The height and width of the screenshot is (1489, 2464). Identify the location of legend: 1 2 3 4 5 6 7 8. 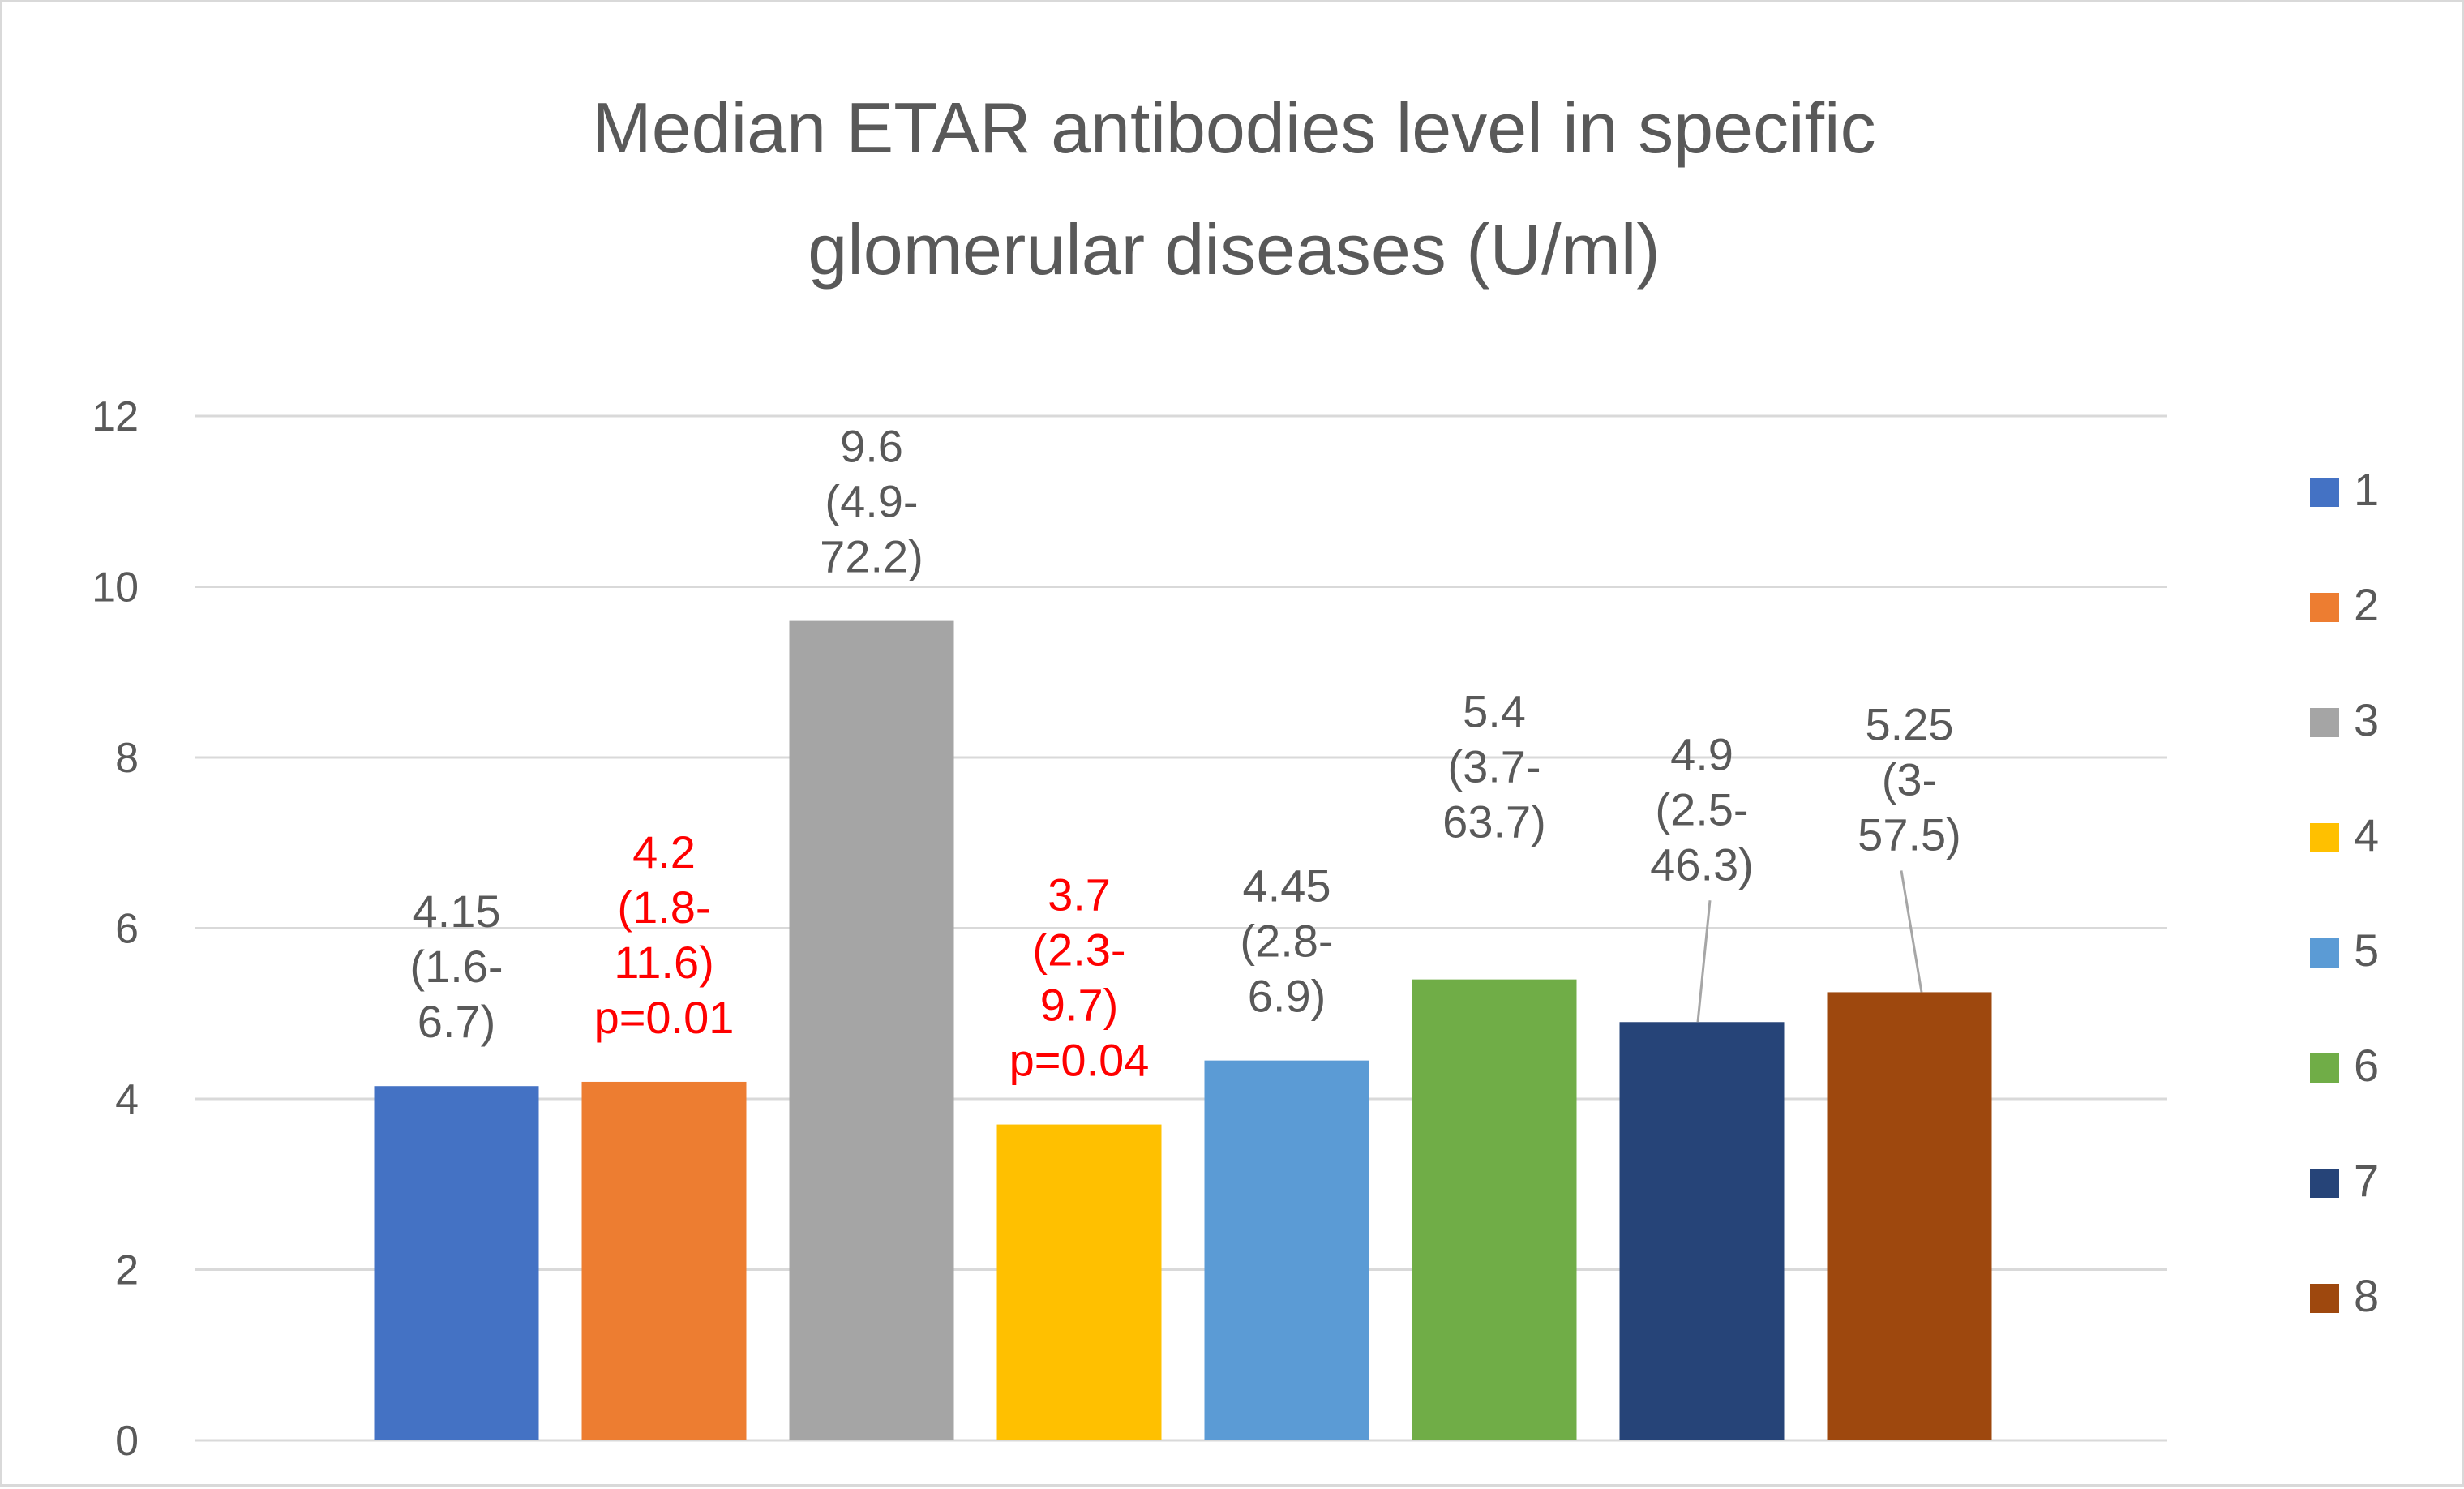
(2344, 892).